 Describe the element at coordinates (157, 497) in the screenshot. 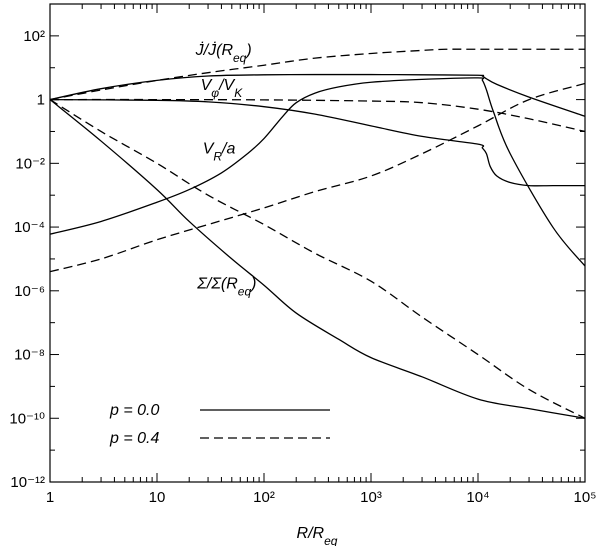

I see `x-tick-label: 10` at that location.